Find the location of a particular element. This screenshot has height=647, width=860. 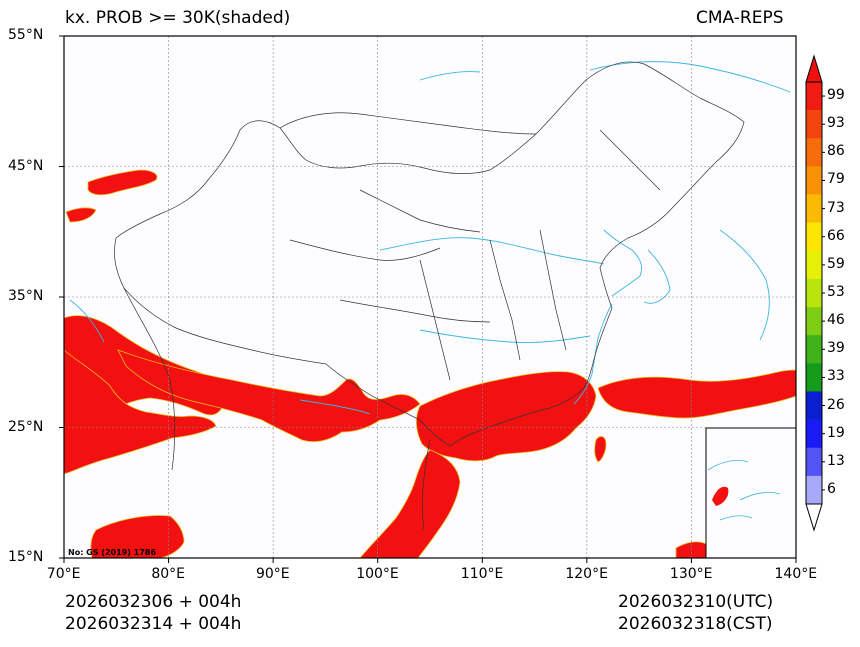

colorbar-label: 93 is located at coordinates (836, 123).